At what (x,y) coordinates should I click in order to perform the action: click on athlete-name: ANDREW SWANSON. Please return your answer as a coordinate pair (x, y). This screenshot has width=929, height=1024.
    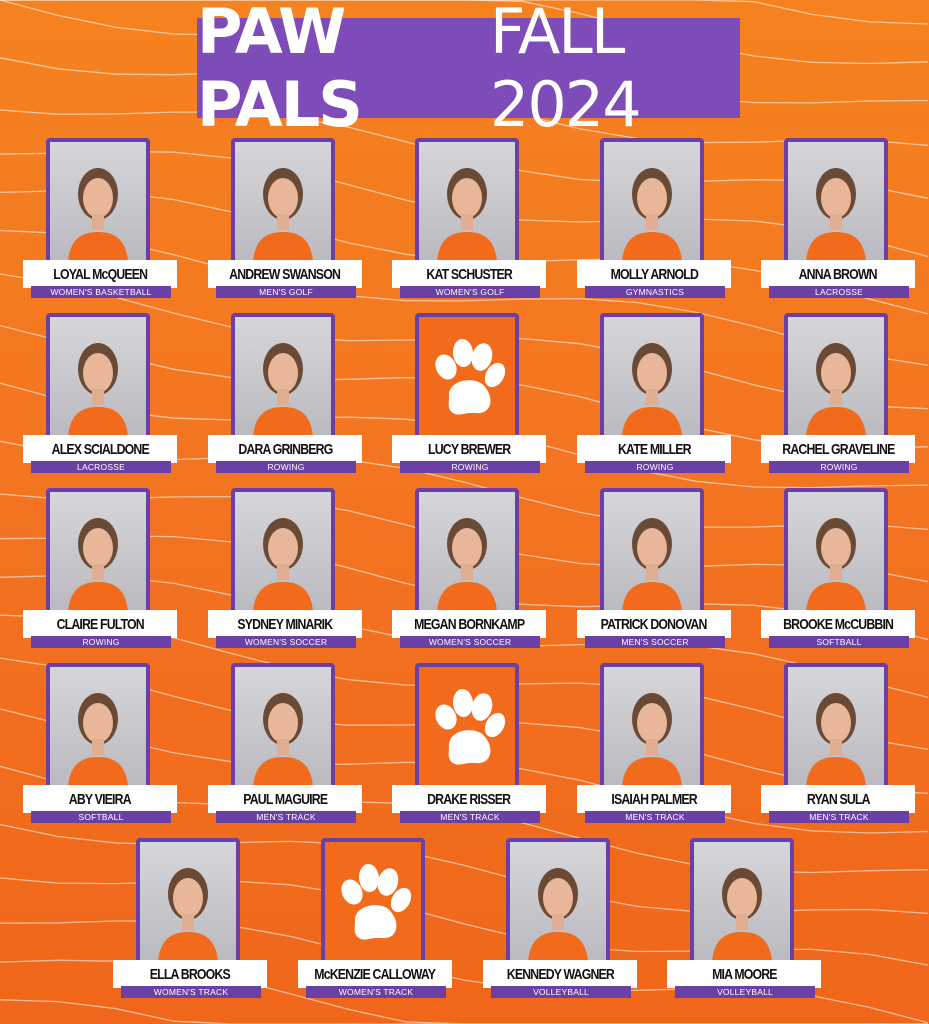
    Looking at the image, I should click on (285, 274).